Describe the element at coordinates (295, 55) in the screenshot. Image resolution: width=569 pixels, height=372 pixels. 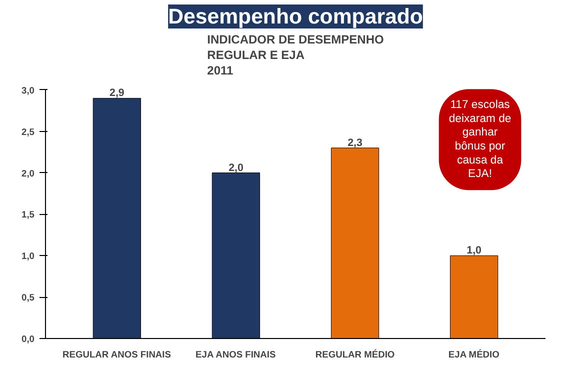
I see `chart-subtitle: INDICADOR DE DESEMPENHO REGULAR E EJA 2011` at that location.